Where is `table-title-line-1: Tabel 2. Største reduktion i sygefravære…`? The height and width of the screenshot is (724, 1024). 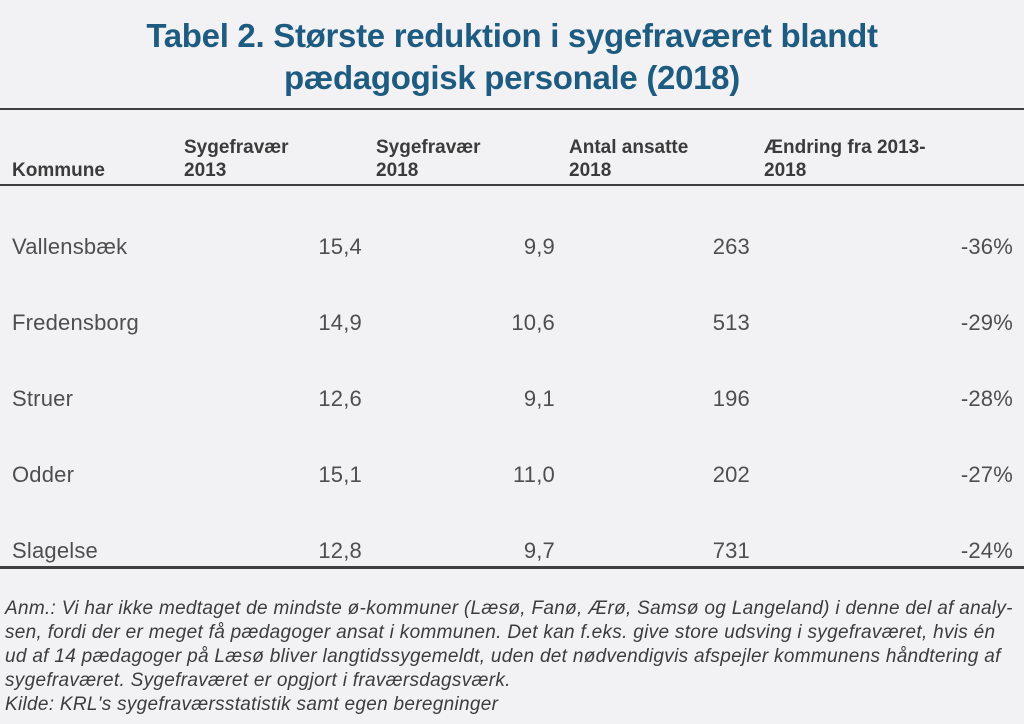
table-title-line-1: Tabel 2. Største reduktion i sygefravære… is located at coordinates (512, 35).